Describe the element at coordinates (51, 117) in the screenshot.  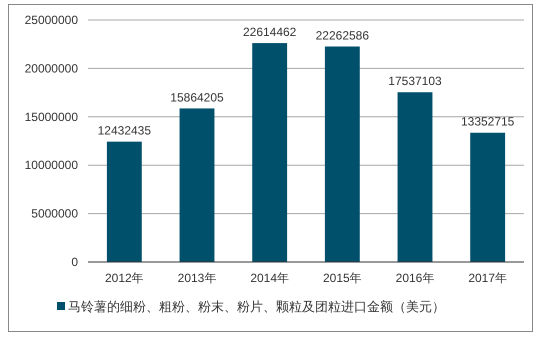
I see `ytick: 15000000` at that location.